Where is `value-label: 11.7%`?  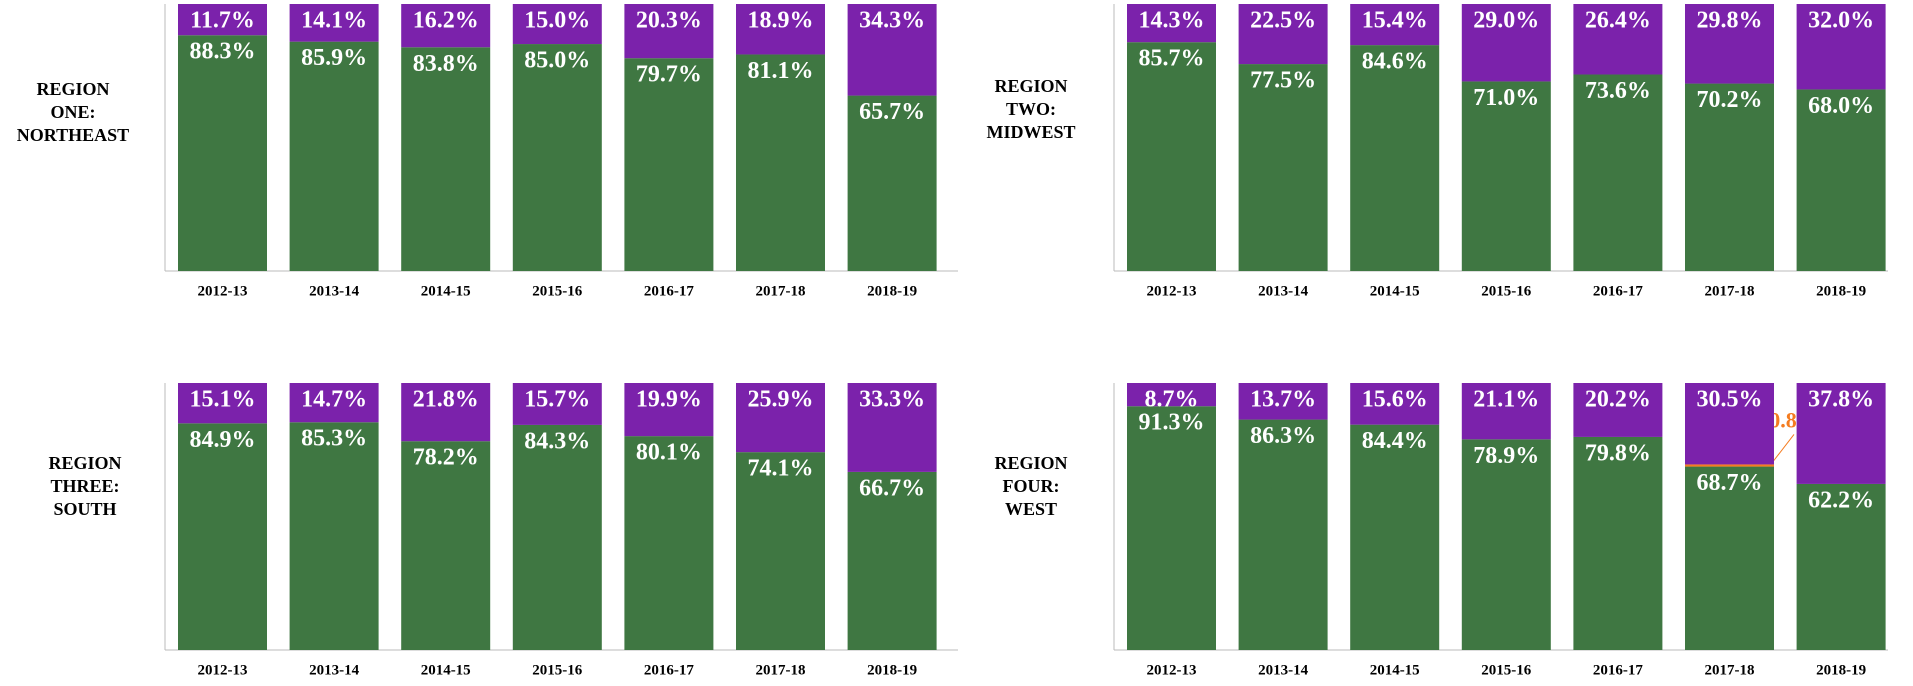
value-label: 11.7% is located at coordinates (222, 21).